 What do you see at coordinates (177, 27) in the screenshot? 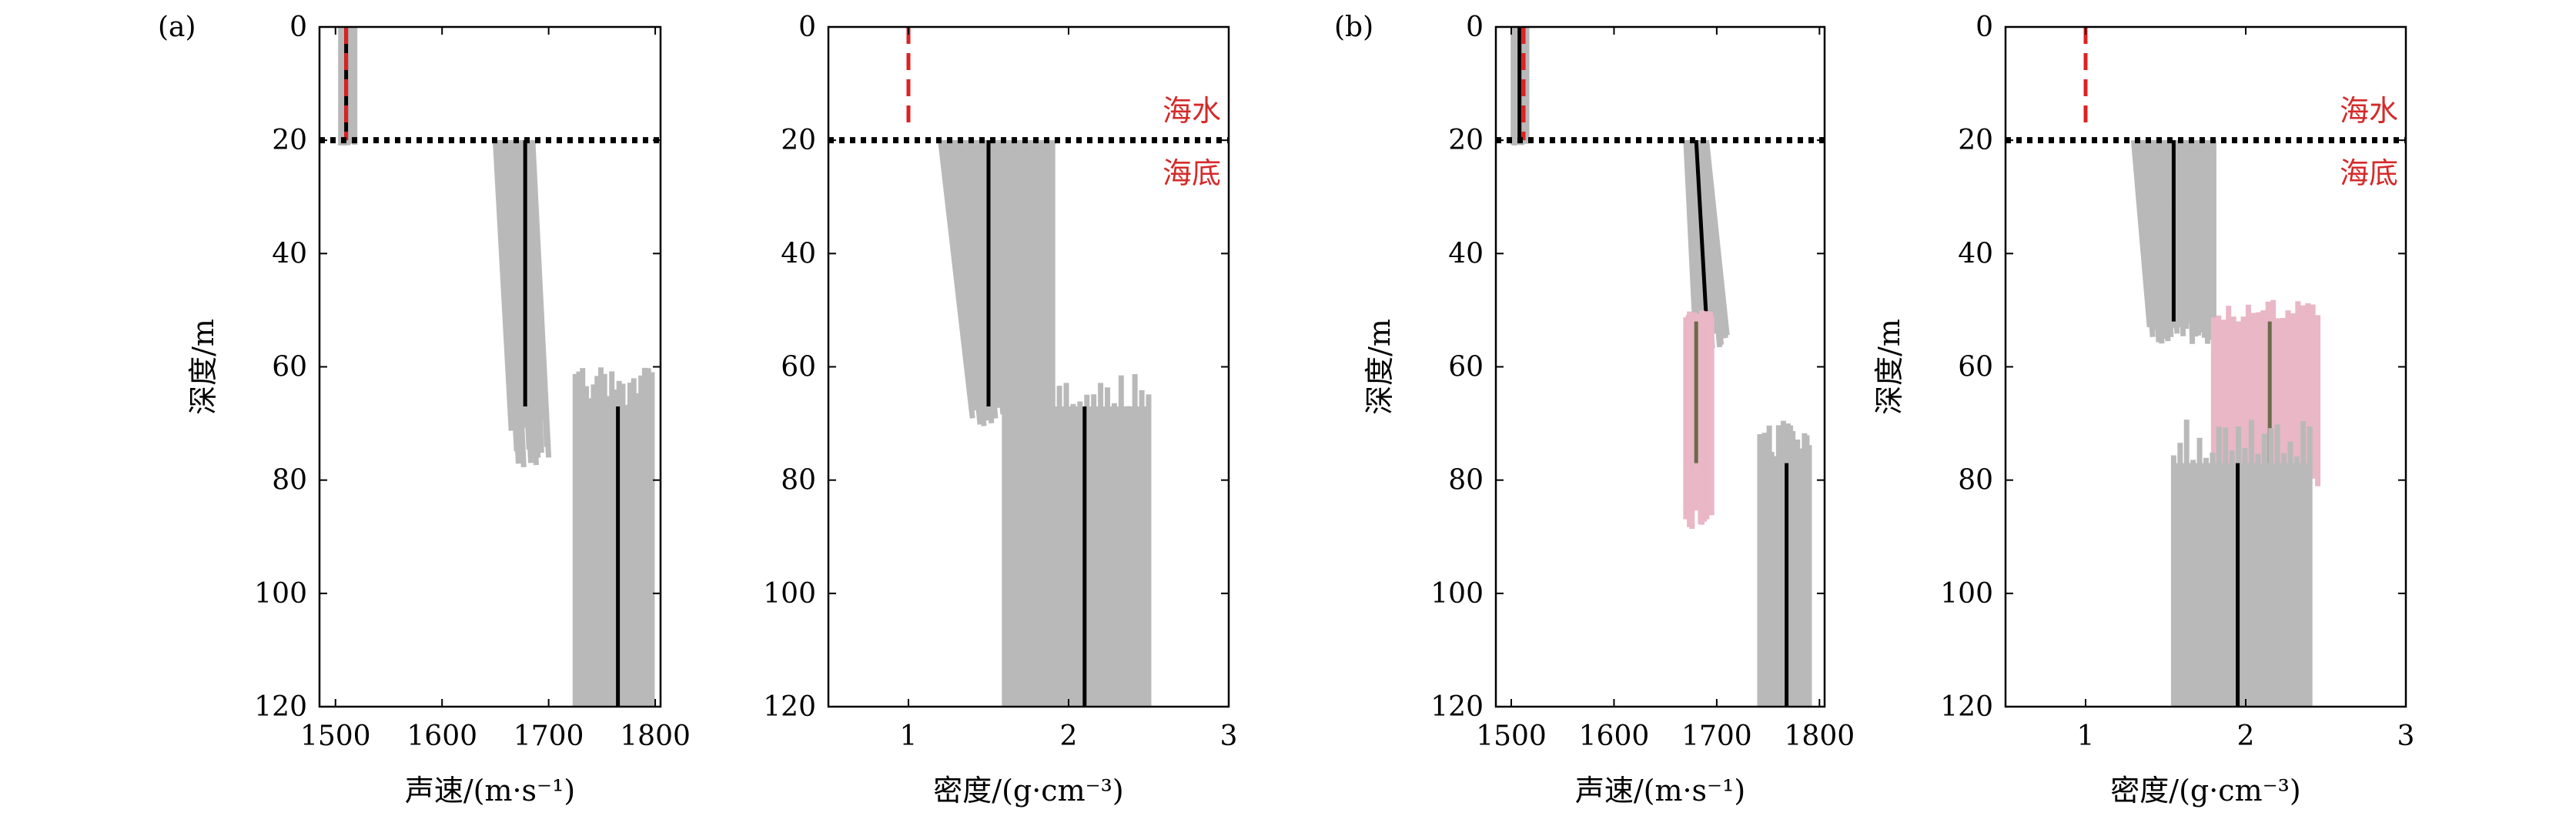
I see `panel-label: (a)` at bounding box center [177, 27].